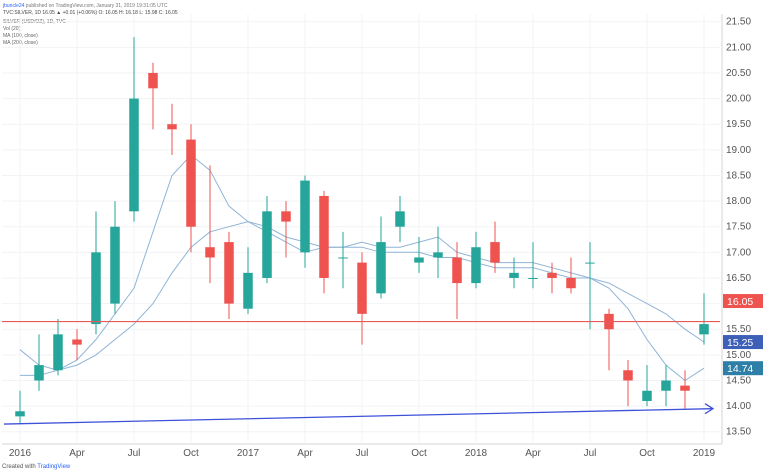 The height and width of the screenshot is (474, 765). Describe the element at coordinates (738, 124) in the screenshot. I see `y-tick-label-12: 19.50` at that location.